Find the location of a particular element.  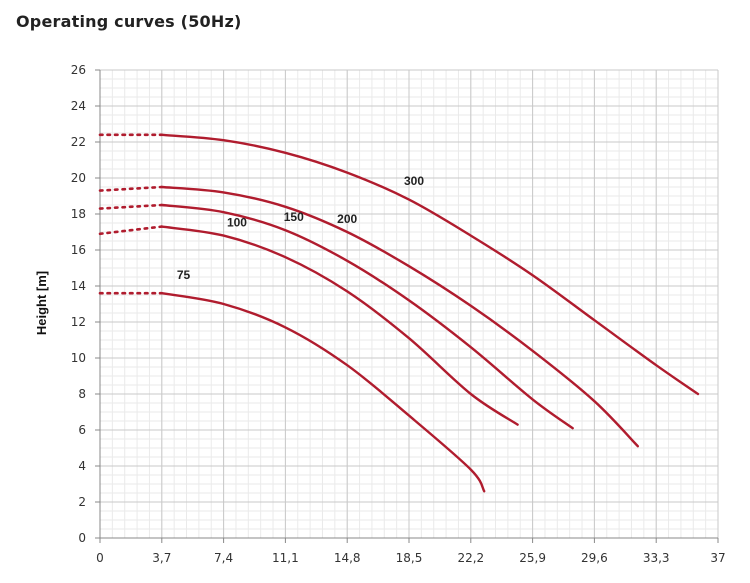

x-tick-label: 37 is located at coordinates (717, 558).